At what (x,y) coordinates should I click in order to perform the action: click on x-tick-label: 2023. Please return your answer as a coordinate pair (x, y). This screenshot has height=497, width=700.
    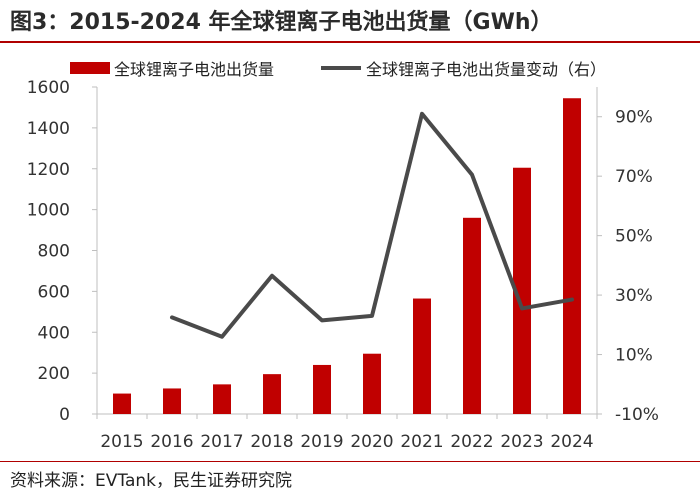
    Looking at the image, I should click on (521, 442).